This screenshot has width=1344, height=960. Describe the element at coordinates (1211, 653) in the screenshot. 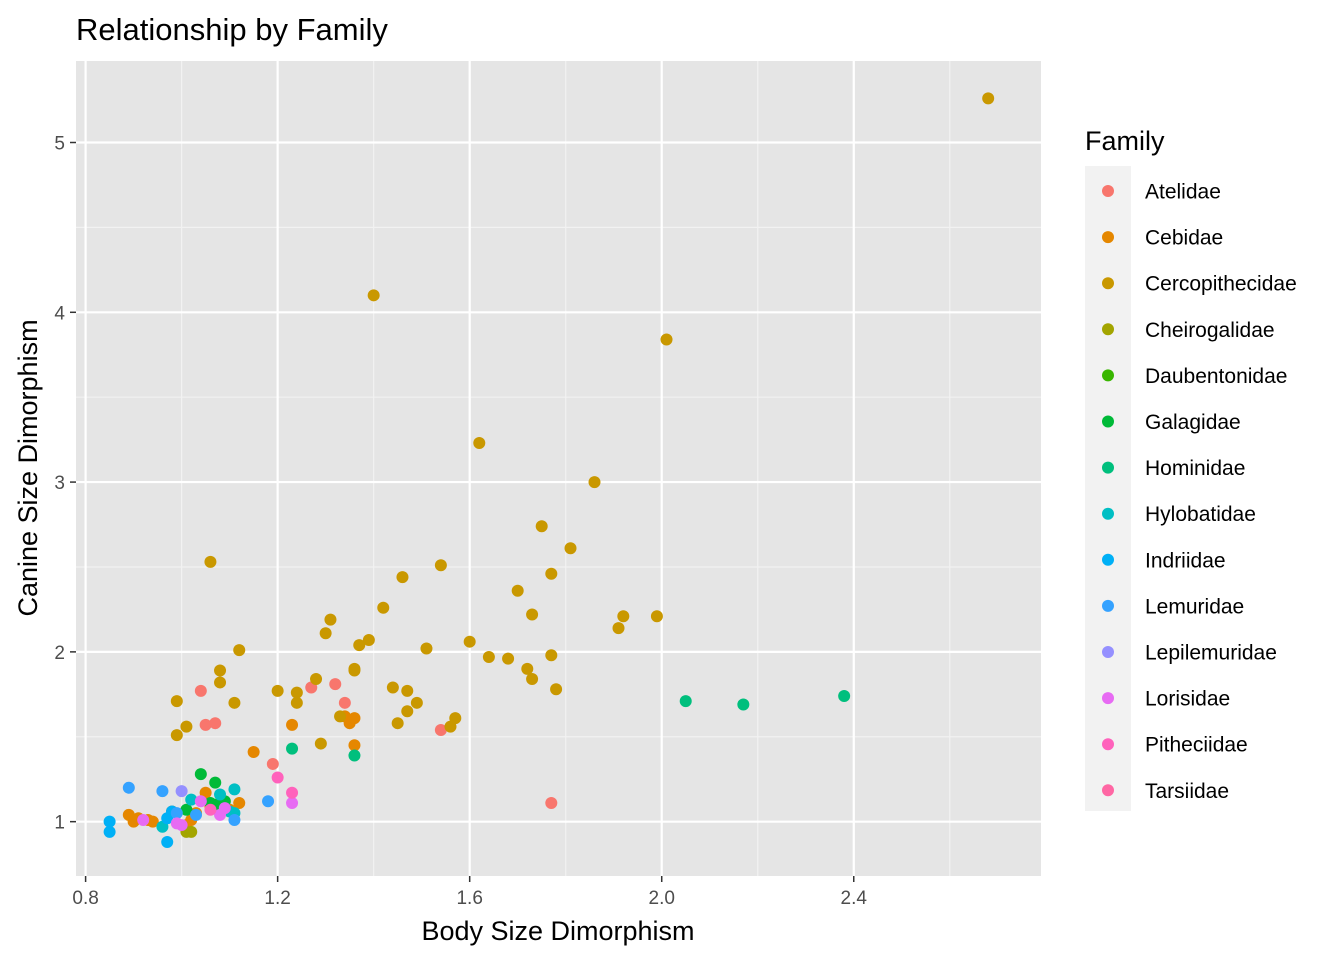

I see `legend-label-lepilemuridae: Lepilemuridae` at that location.